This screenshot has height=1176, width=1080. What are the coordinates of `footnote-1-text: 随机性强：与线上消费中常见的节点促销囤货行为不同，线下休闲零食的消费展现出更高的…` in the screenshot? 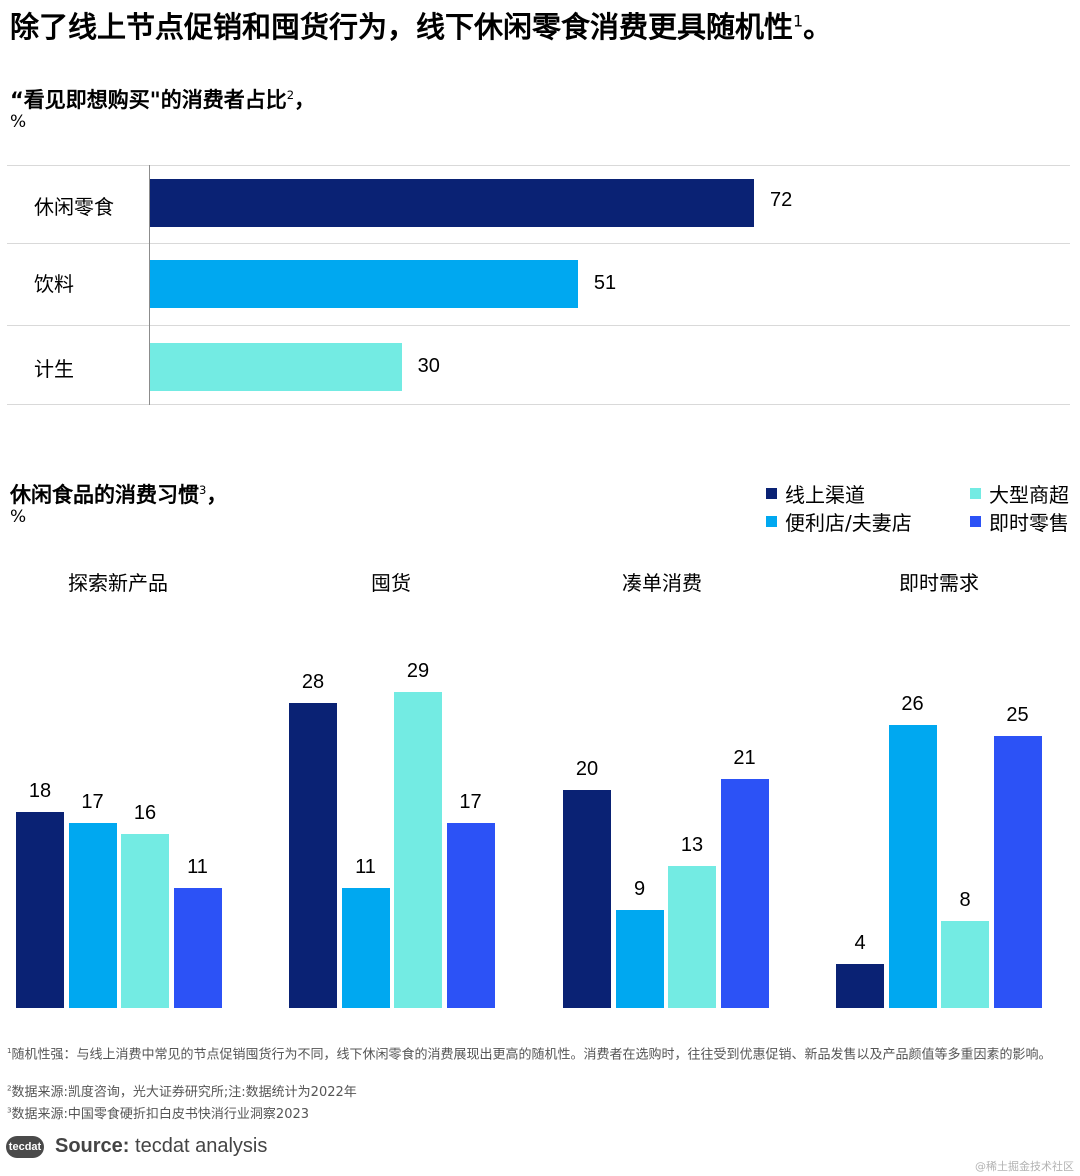 It's located at (531, 1055).